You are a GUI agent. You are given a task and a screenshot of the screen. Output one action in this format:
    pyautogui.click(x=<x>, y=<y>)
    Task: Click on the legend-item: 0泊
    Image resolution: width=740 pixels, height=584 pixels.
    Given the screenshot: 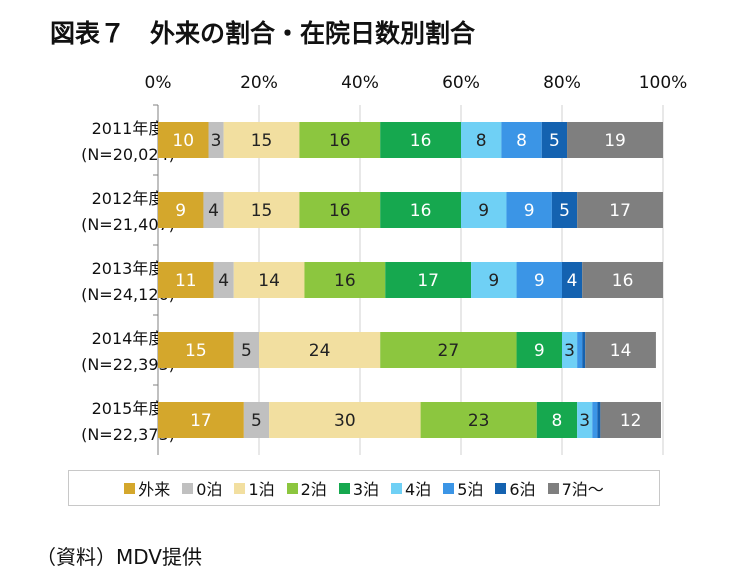 What is the action you would take?
    pyautogui.click(x=202, y=488)
    